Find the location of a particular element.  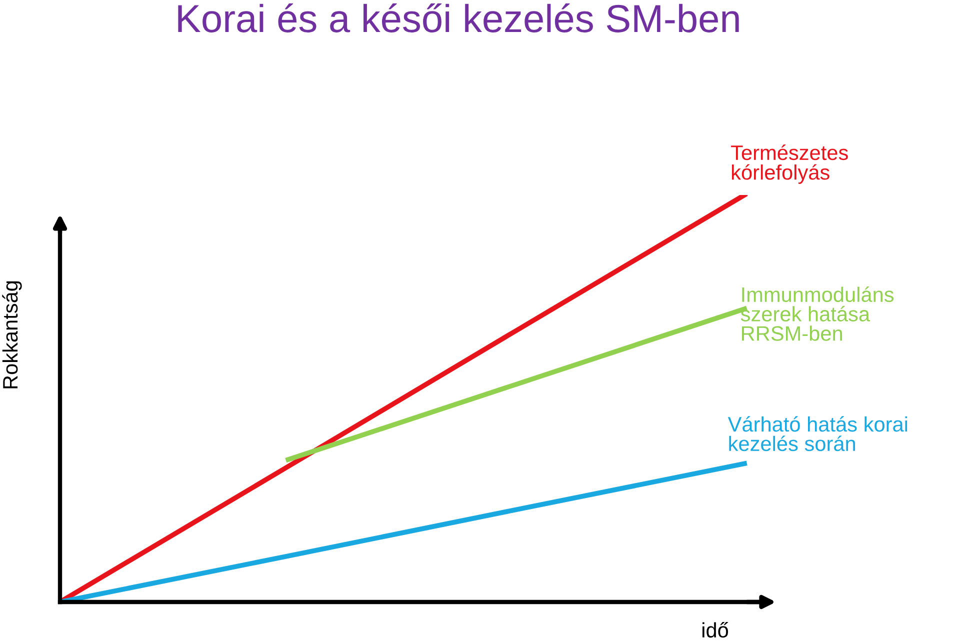

x-axis-title: idő is located at coordinates (715, 630).